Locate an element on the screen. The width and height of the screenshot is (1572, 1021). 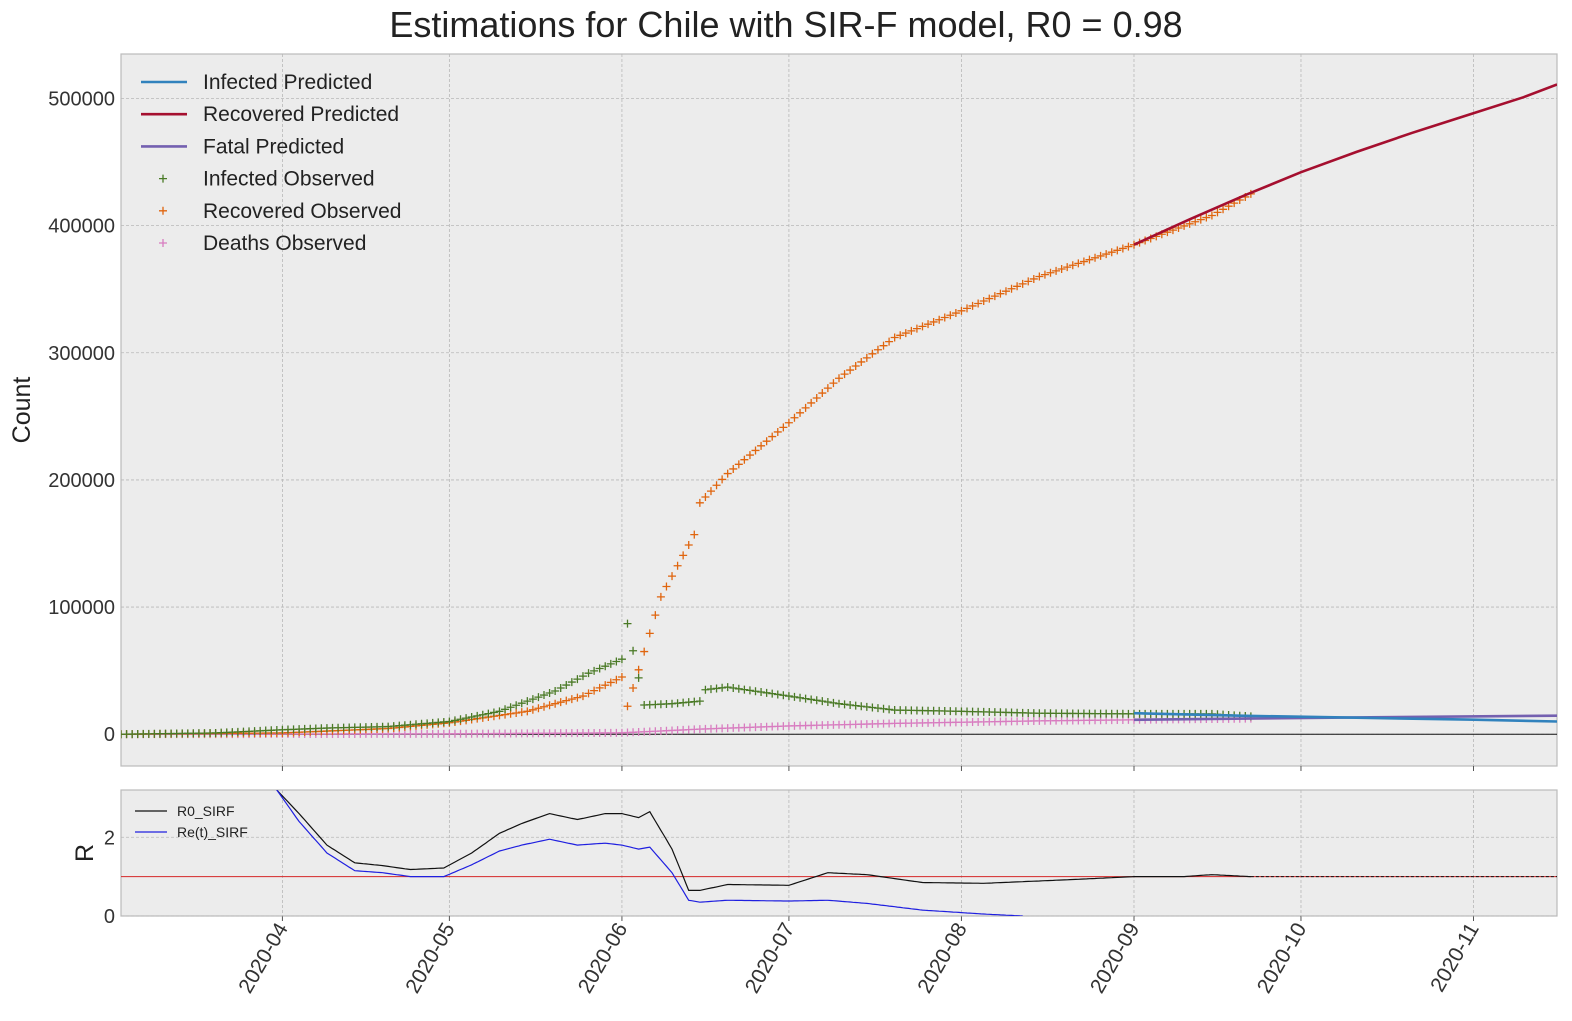
x-tick-label: 2020-06 is located at coordinates (603, 958).